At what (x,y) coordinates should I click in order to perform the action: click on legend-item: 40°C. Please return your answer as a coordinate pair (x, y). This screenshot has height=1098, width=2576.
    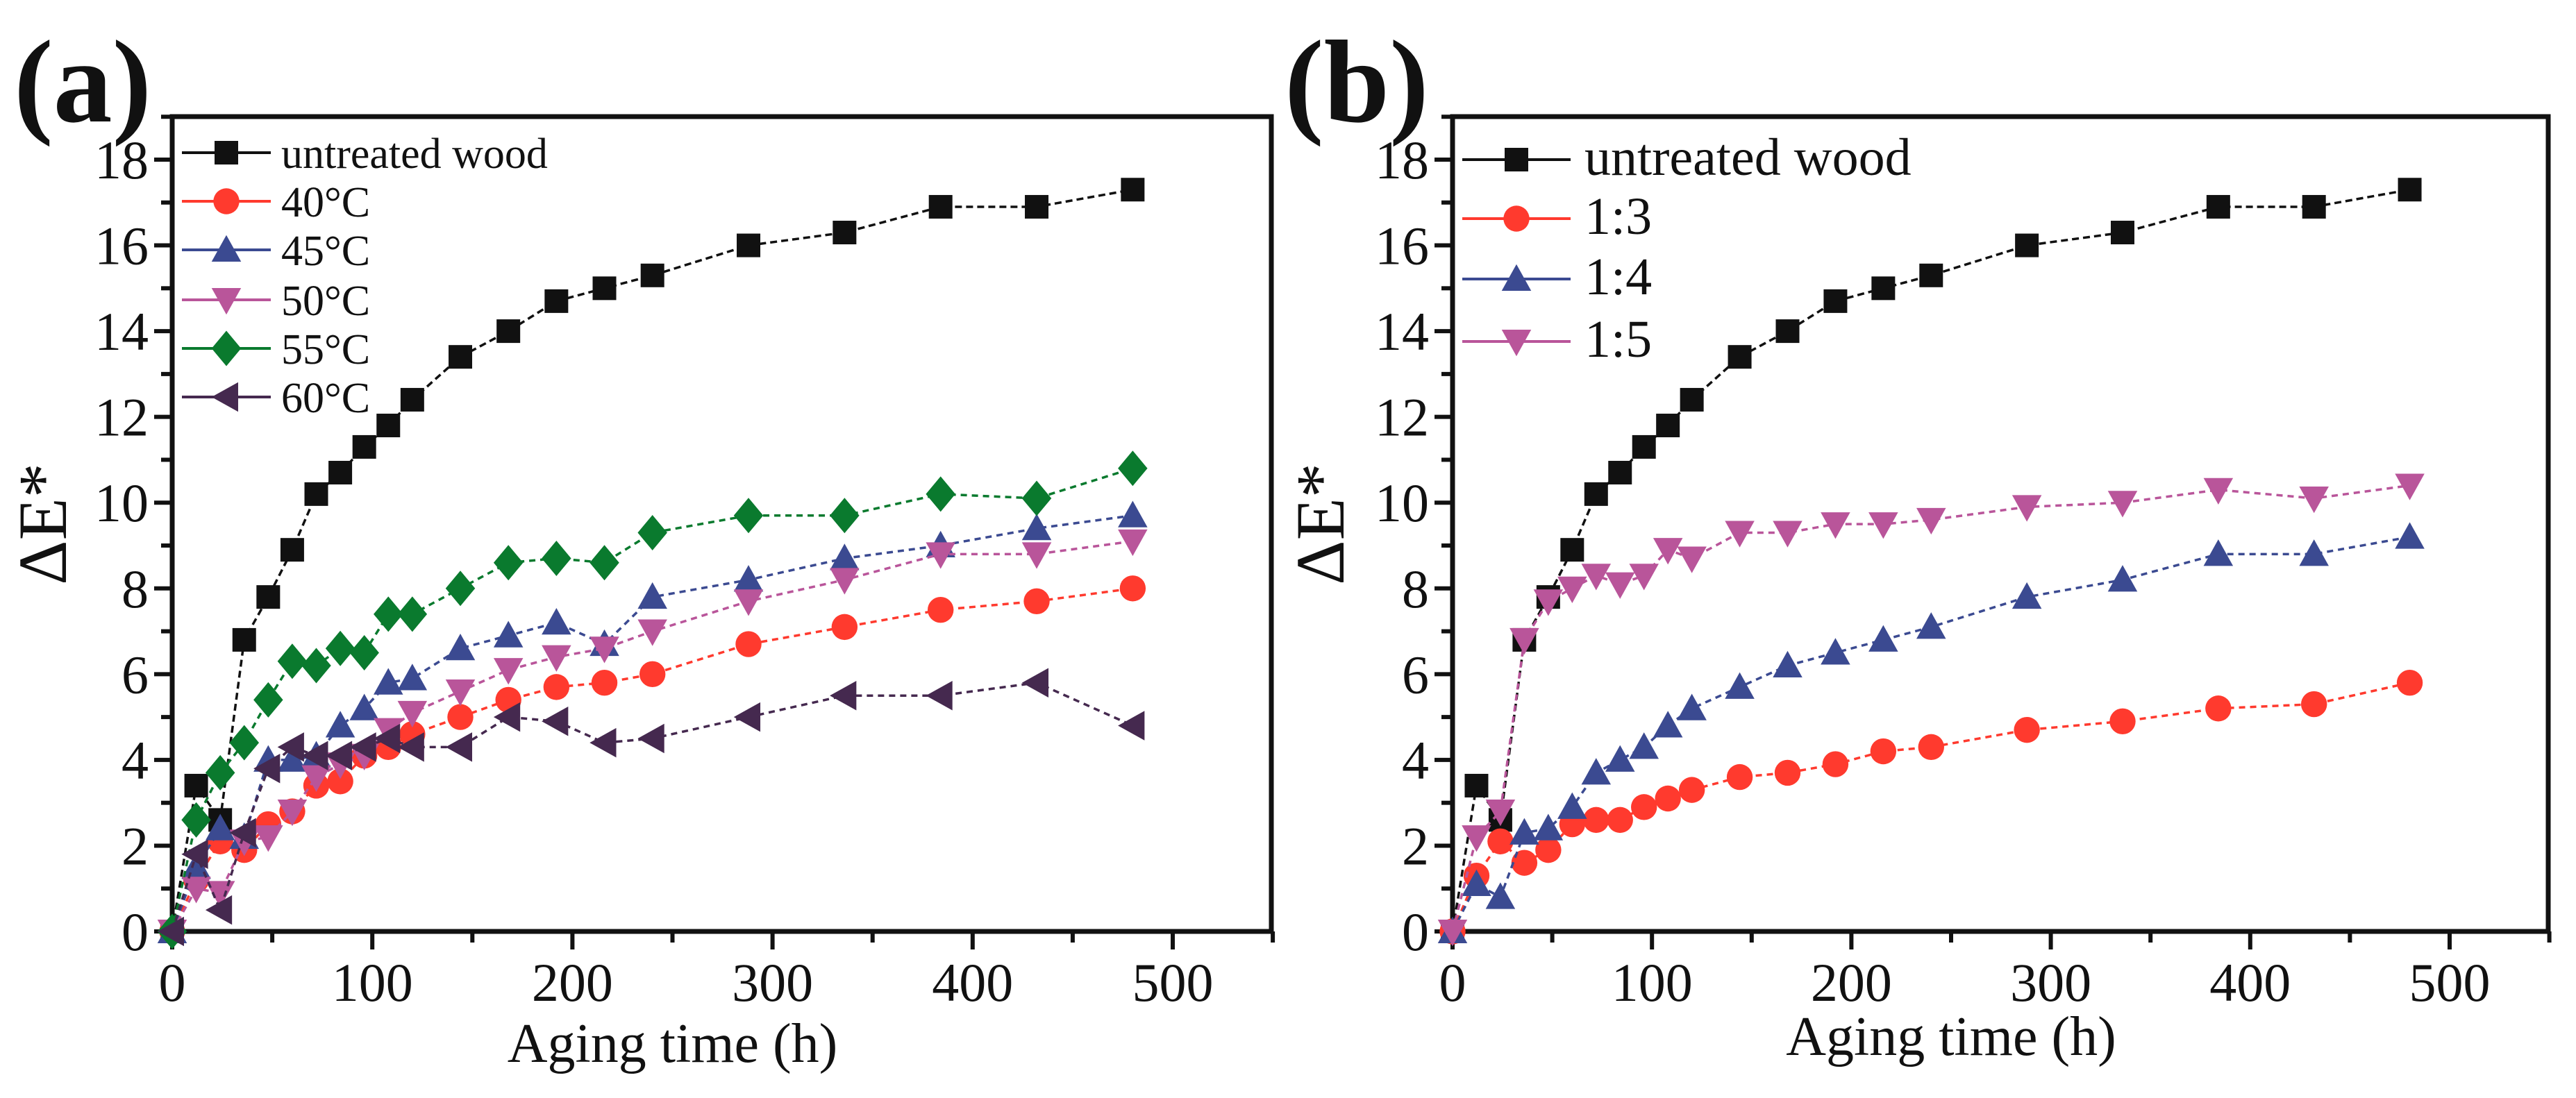
    Looking at the image, I should click on (276, 202).